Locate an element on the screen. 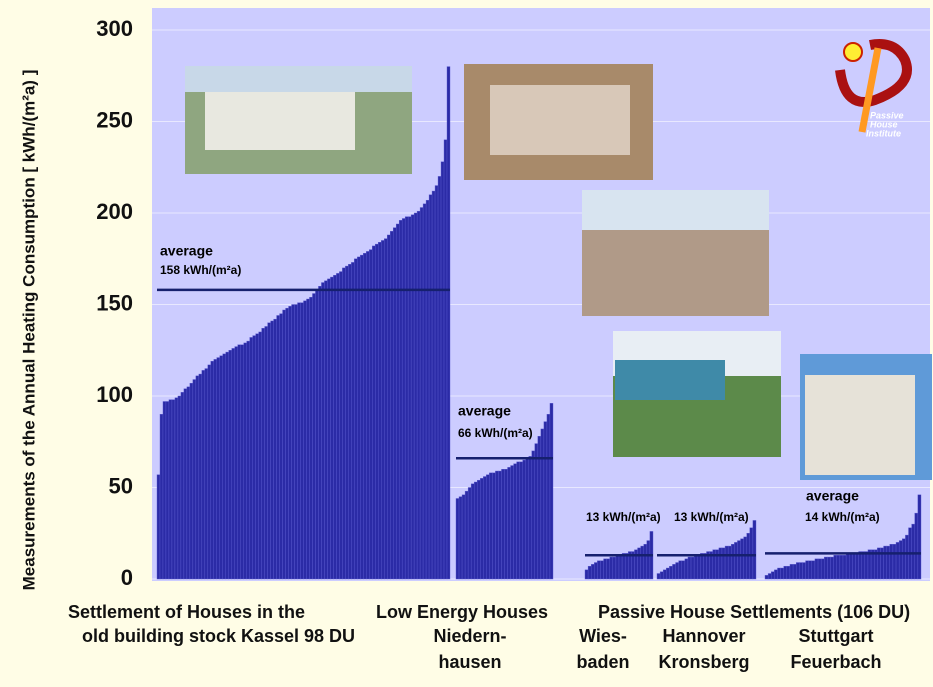  logo-text: Institute is located at coordinates (883, 133).